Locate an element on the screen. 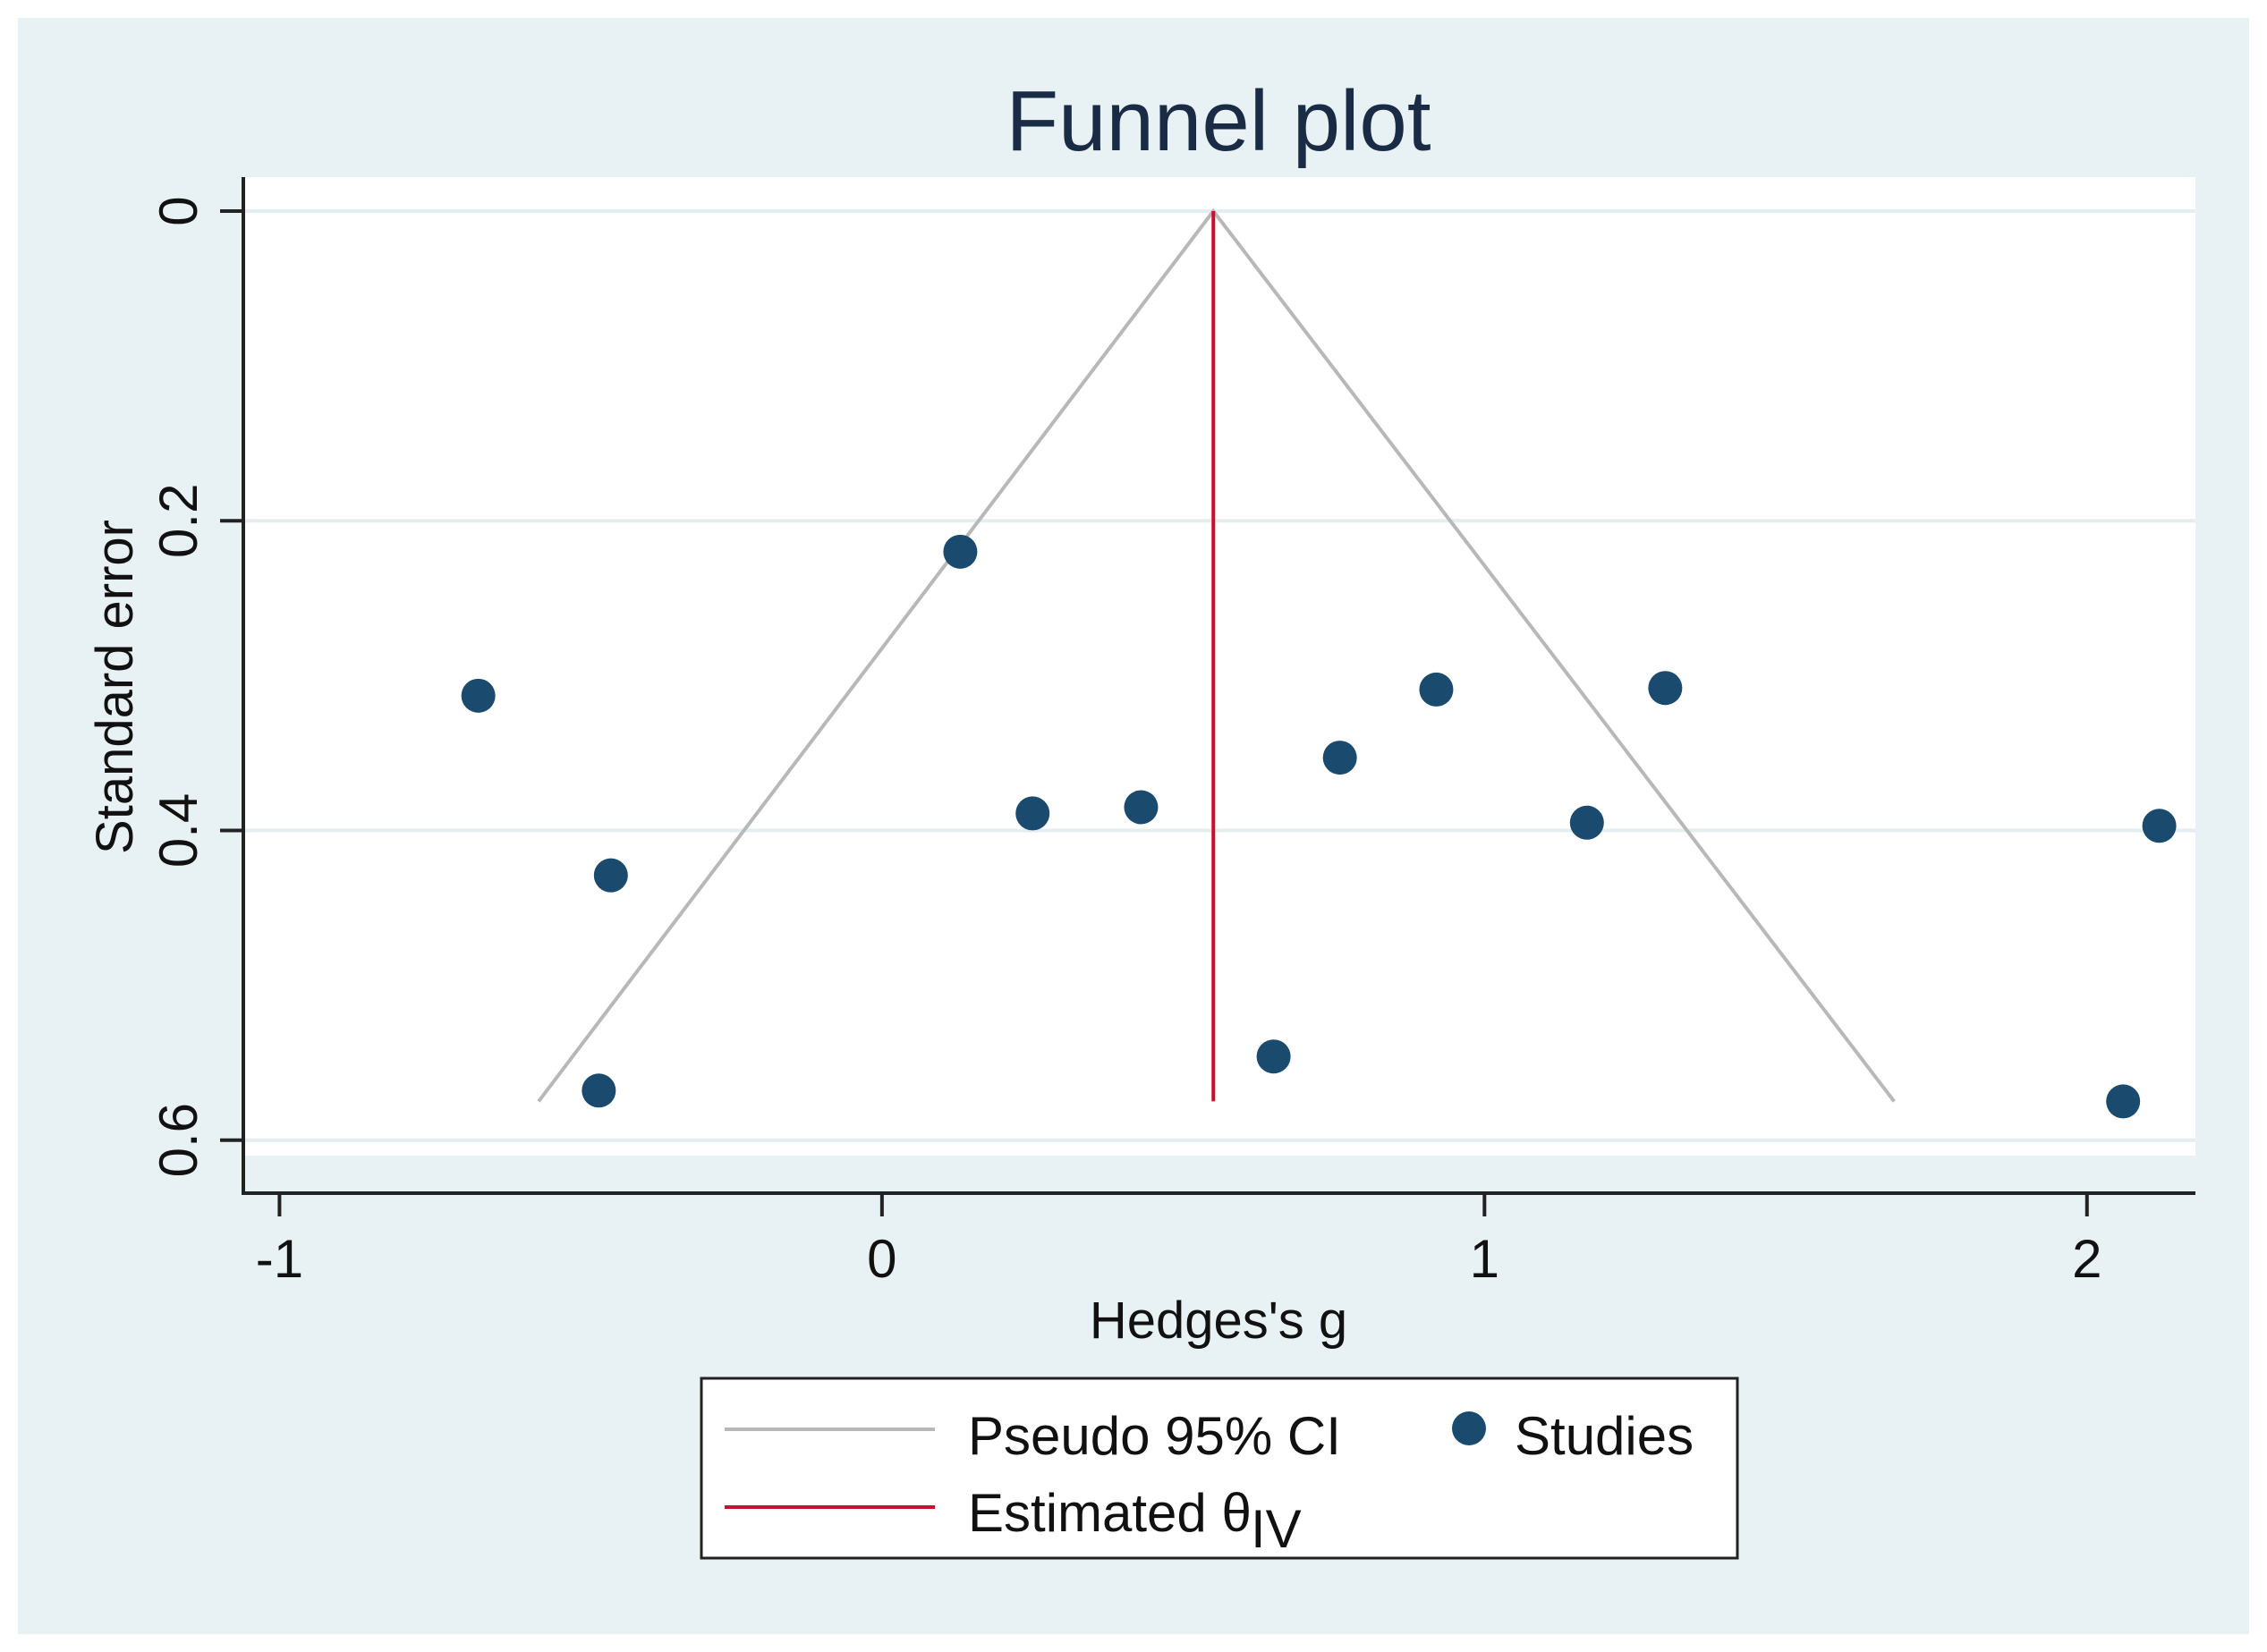 The height and width of the screenshot is (1652, 2267). legend-studies-label: Studies is located at coordinates (1604, 1436).